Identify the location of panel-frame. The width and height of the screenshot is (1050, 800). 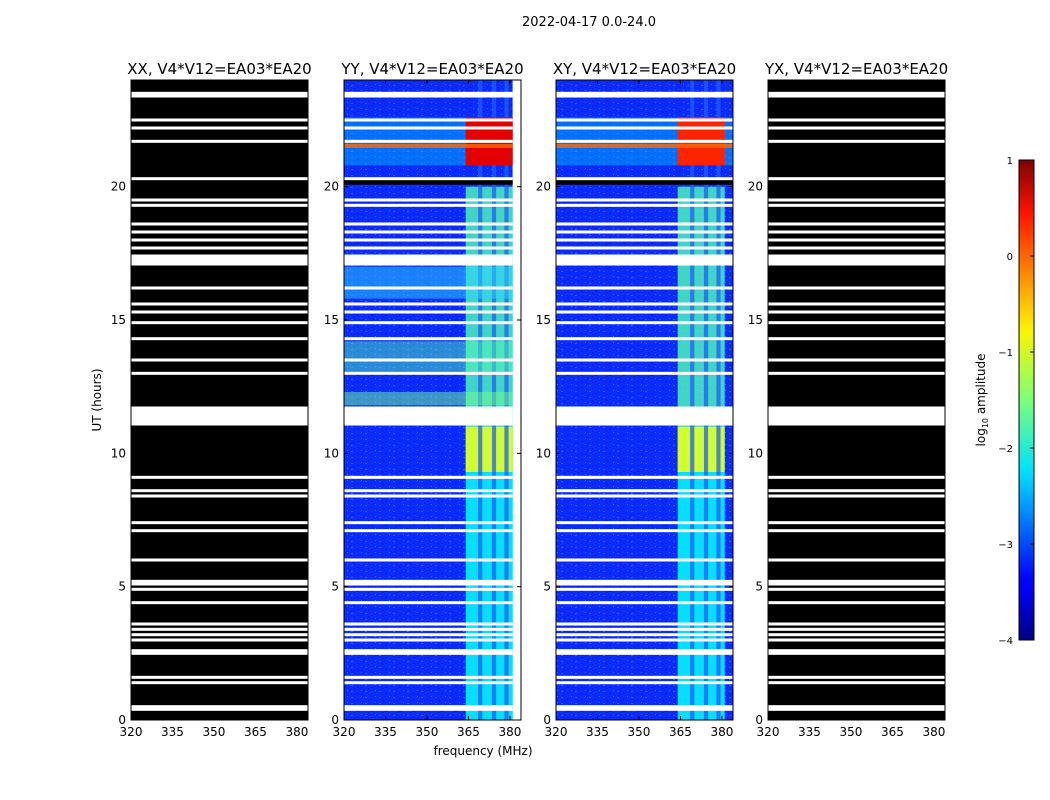
(219, 400).